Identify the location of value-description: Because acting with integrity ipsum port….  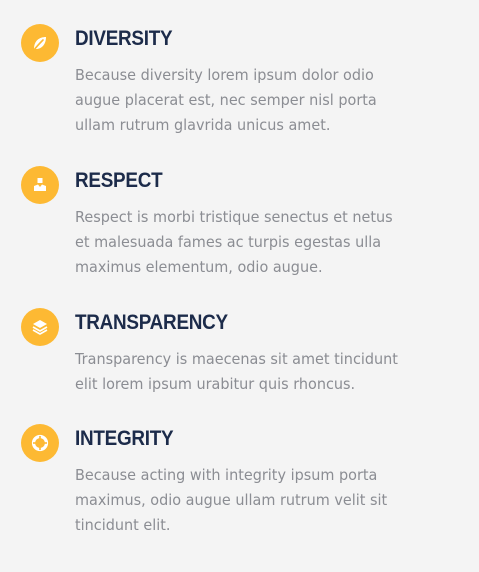
(231, 500).